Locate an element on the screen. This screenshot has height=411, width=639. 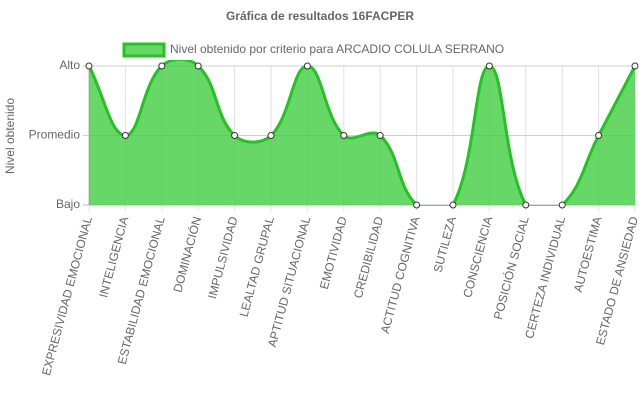
x-tick-label: AUTOESTIMA is located at coordinates (588, 254).